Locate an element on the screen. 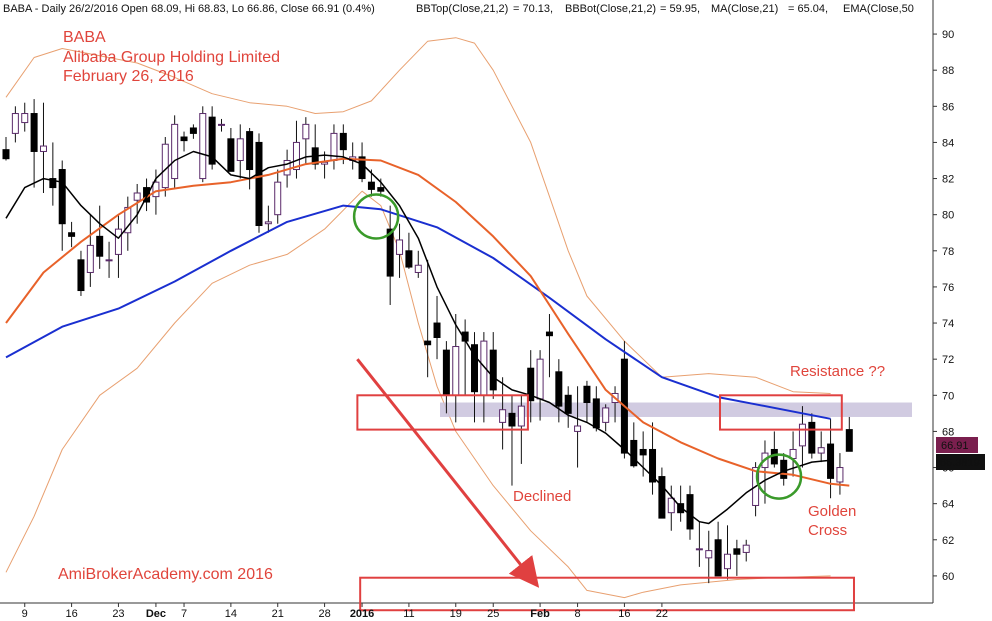  annotation-resistance: Resistance ?? is located at coordinates (837, 371).